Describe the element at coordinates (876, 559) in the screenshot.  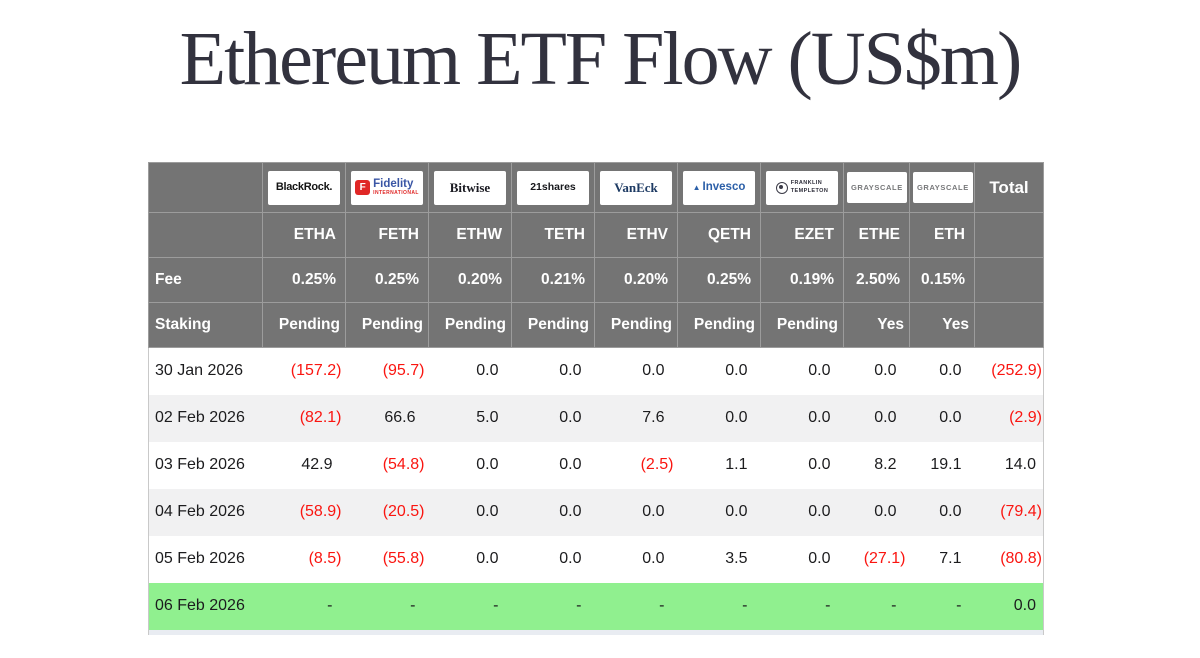
I see `flow-value-cell: (27.1)` at that location.